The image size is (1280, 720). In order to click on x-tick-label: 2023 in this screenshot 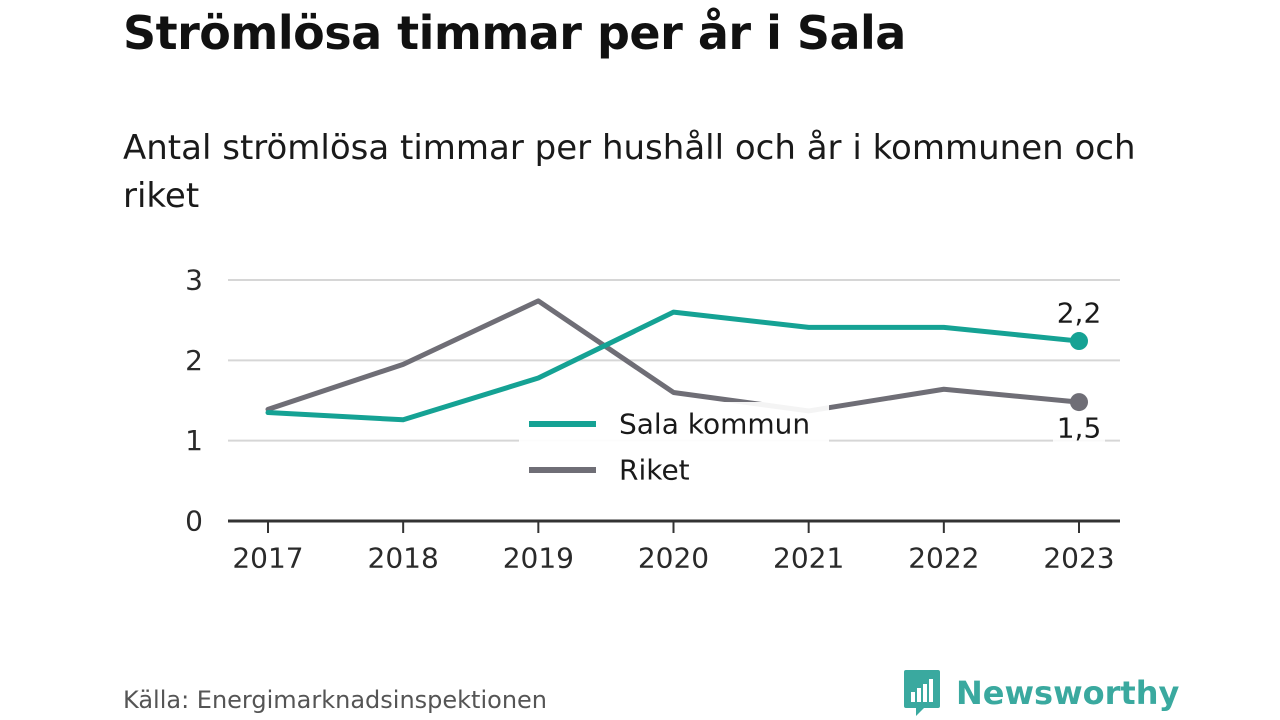, I will do `click(1078, 558)`.